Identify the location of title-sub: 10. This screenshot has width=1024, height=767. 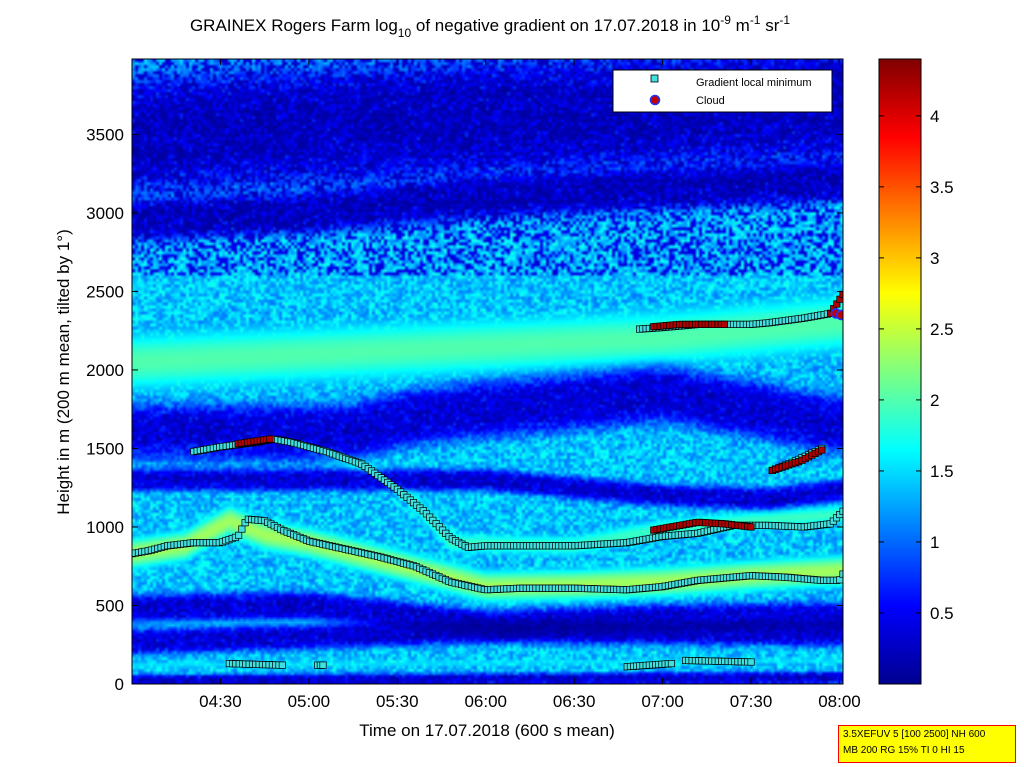
(405, 33).